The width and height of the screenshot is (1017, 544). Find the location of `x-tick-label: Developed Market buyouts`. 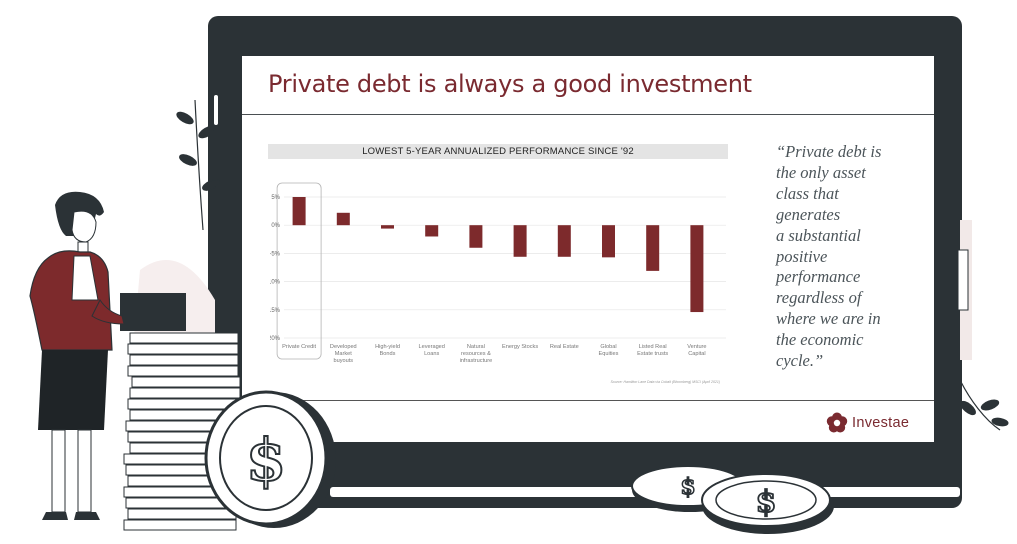

x-tick-label: Developed Market buyouts is located at coordinates (343, 354).